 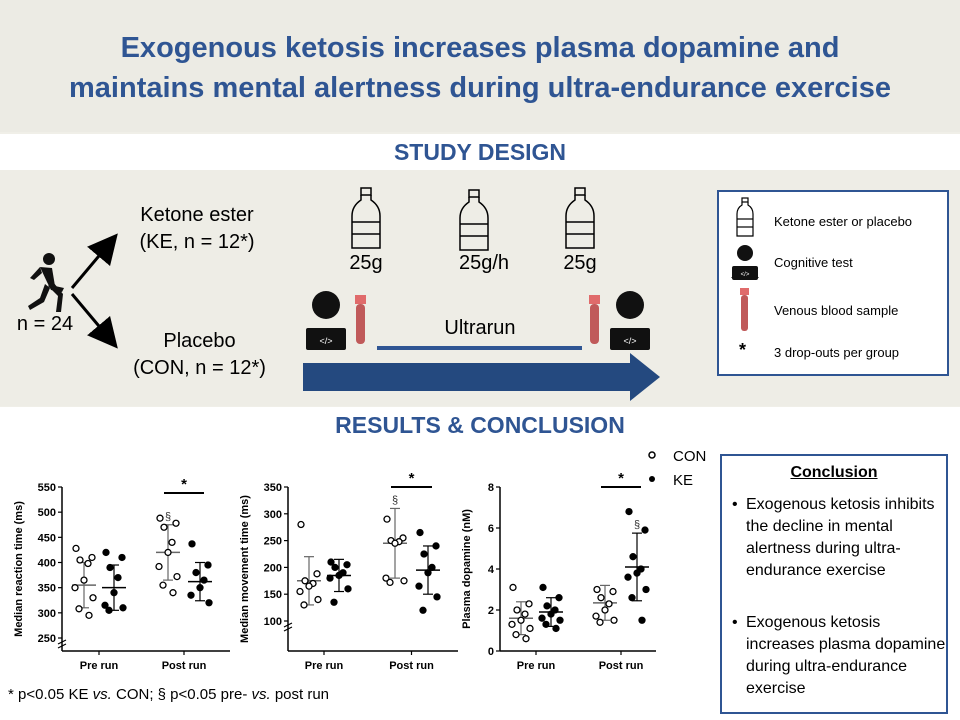 What do you see at coordinates (745, 262) in the screenshot?
I see `legend-cognitive-icon: </>` at bounding box center [745, 262].